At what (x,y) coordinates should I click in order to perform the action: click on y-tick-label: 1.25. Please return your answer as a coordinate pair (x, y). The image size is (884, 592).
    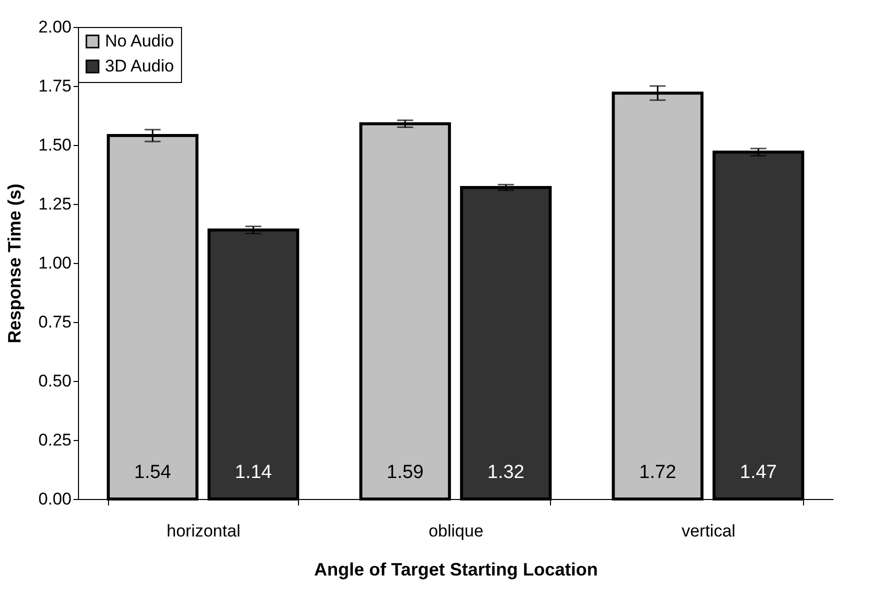
    Looking at the image, I should click on (55, 204).